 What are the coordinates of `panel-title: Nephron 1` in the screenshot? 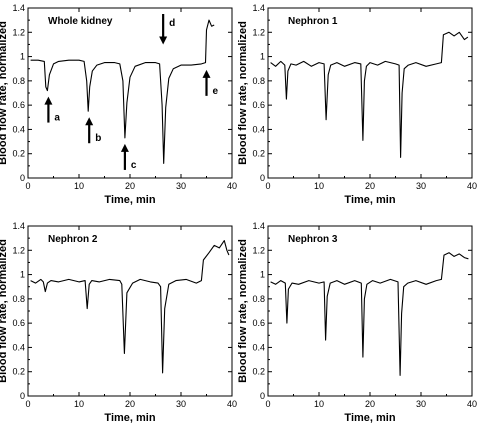 It's located at (313, 21).